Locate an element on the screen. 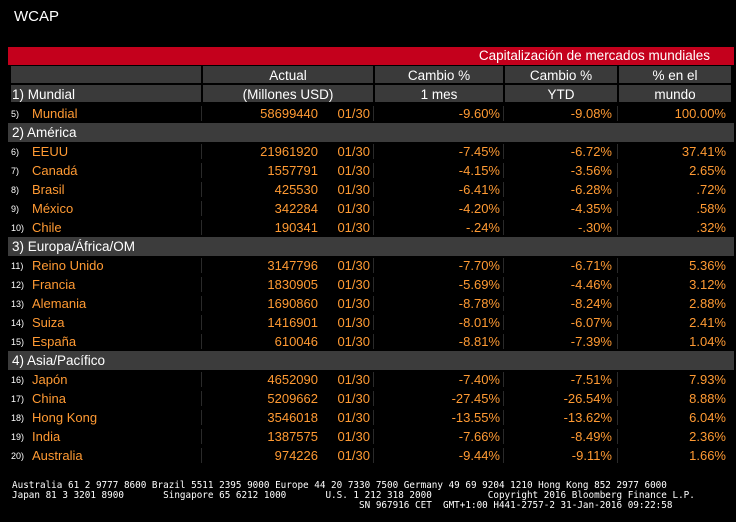  row-number: 17) is located at coordinates (18, 399).